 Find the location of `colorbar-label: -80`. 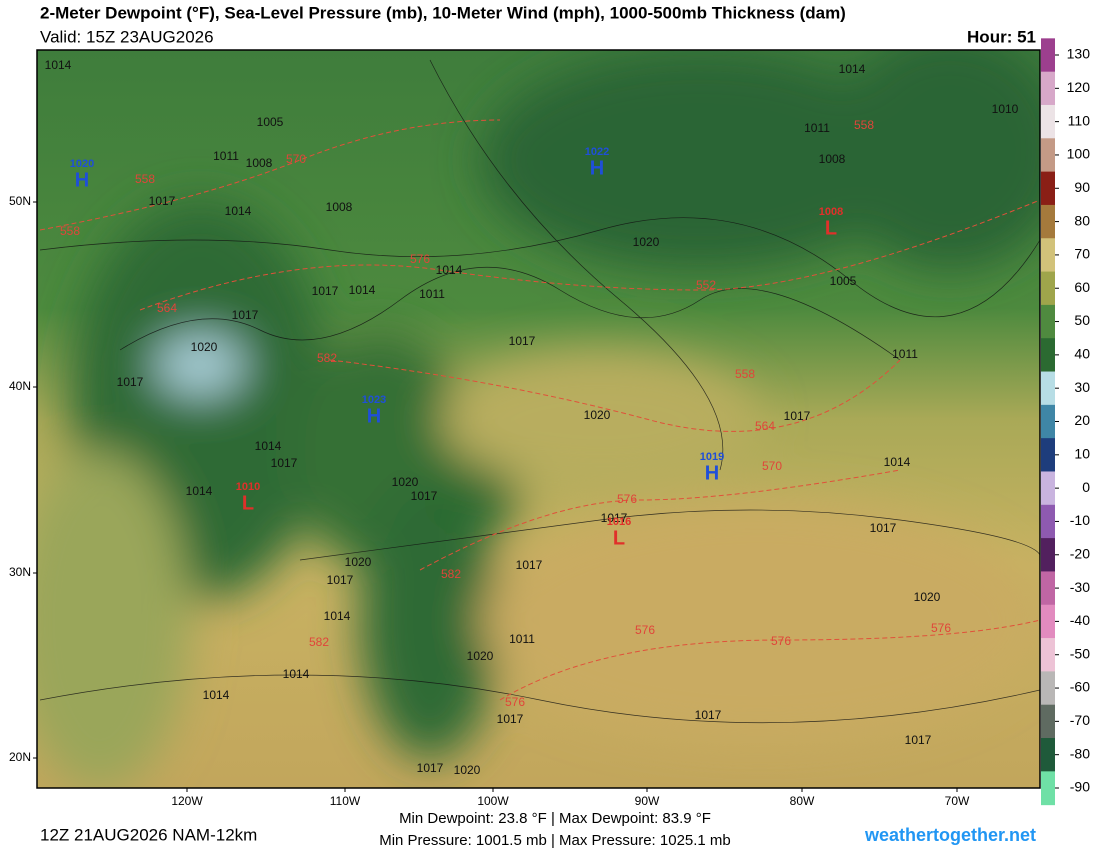

colorbar-label: -80 is located at coordinates (1080, 753).